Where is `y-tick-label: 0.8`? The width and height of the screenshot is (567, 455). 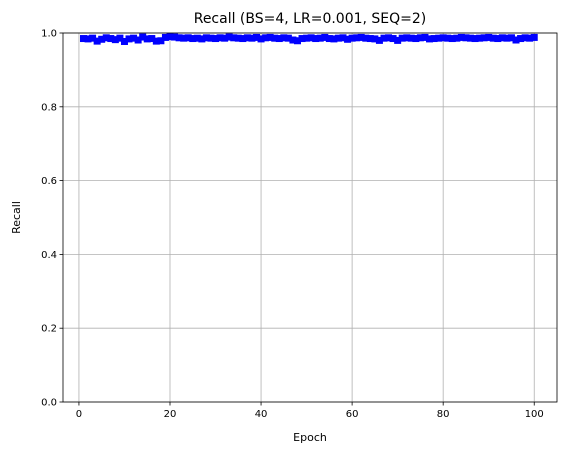
y-tick-label: 0.8 is located at coordinates (49, 107).